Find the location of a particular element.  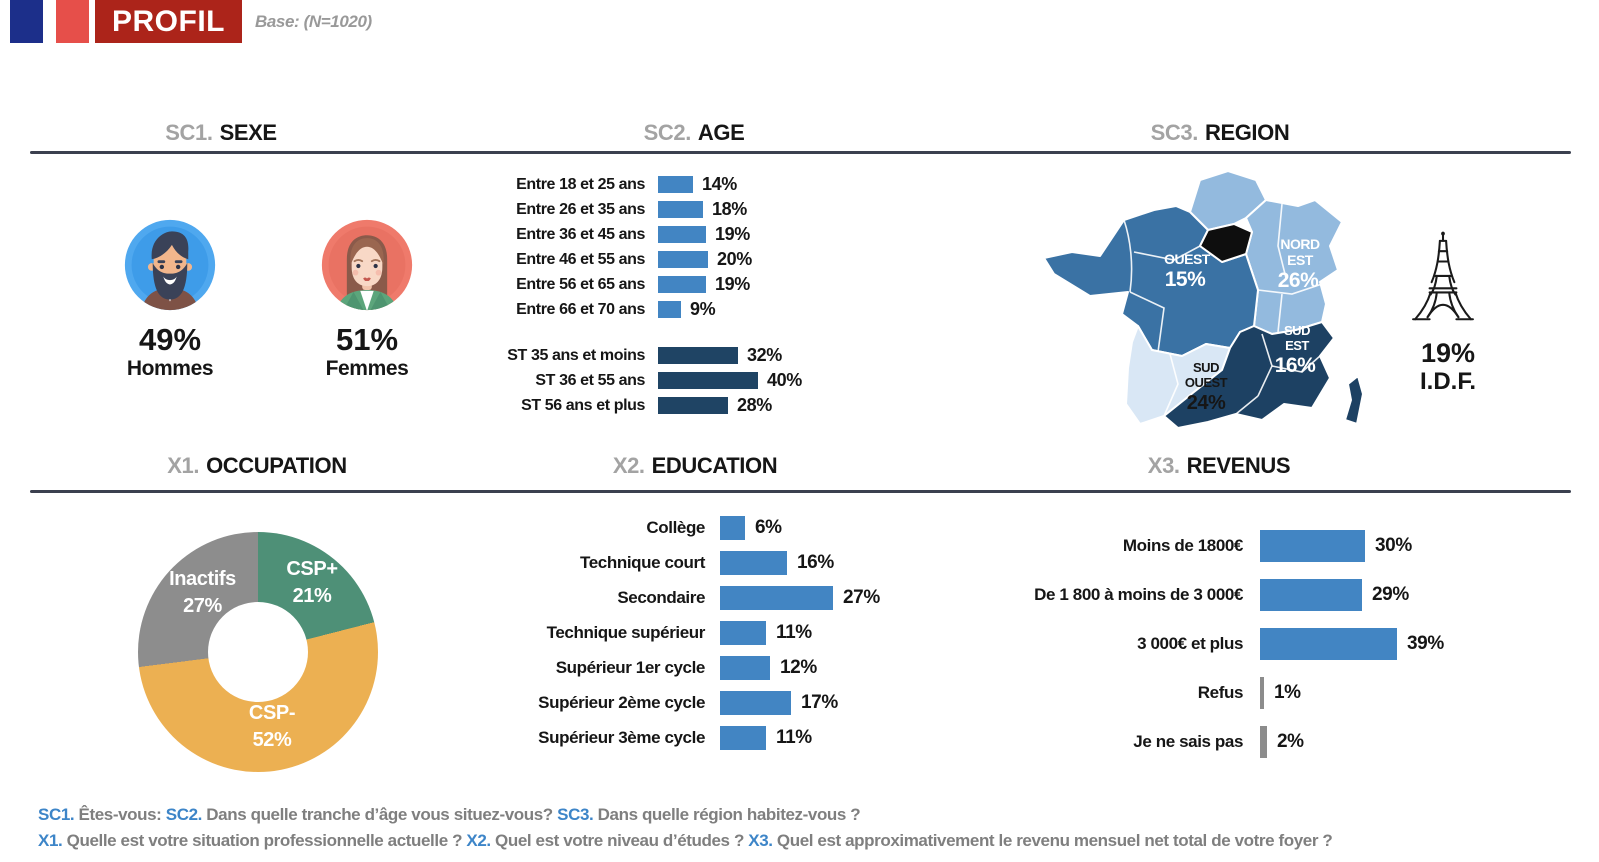

bar-value: 27% is located at coordinates (861, 597).